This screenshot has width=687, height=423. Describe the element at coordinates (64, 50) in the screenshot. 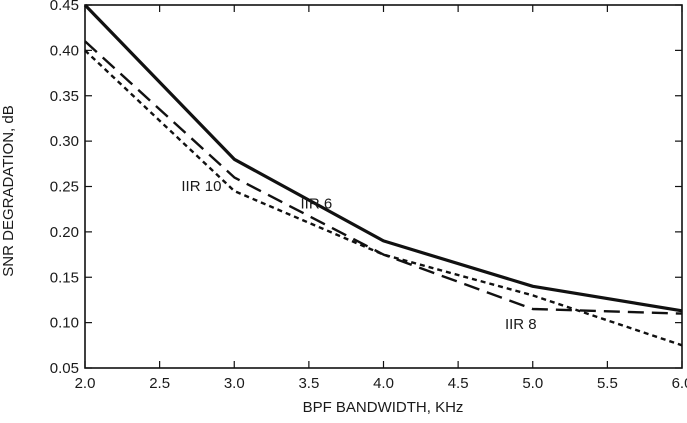

I see `y-tick-label: 0.40` at that location.